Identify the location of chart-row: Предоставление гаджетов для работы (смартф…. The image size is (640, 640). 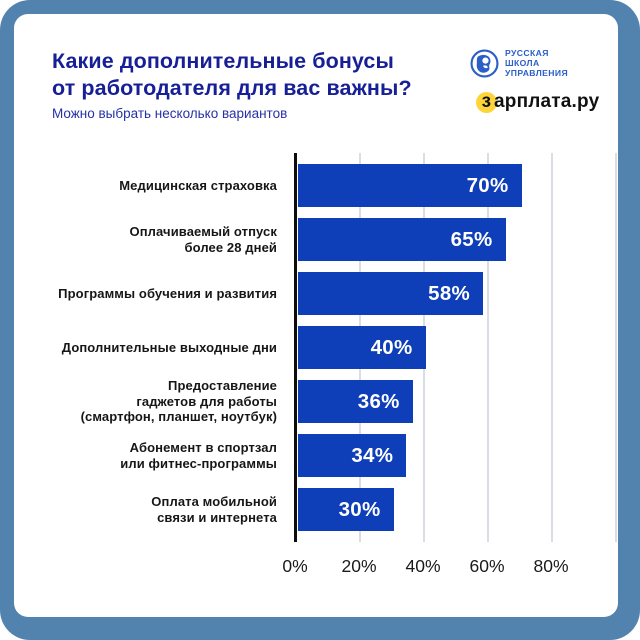
(316, 401).